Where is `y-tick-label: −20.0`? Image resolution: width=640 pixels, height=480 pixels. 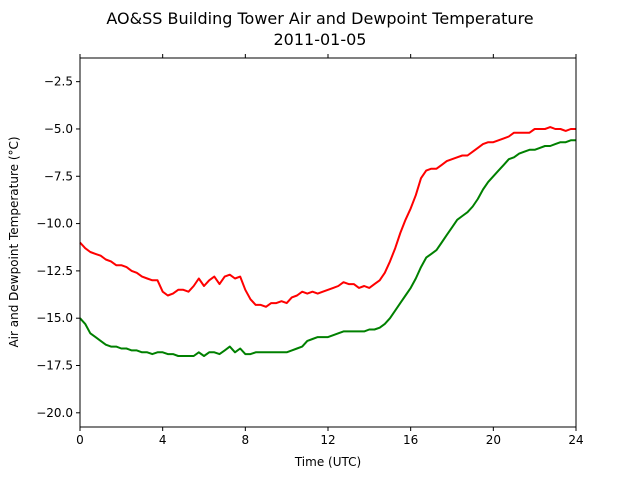
y-tick-label: −20.0 is located at coordinates (54, 413).